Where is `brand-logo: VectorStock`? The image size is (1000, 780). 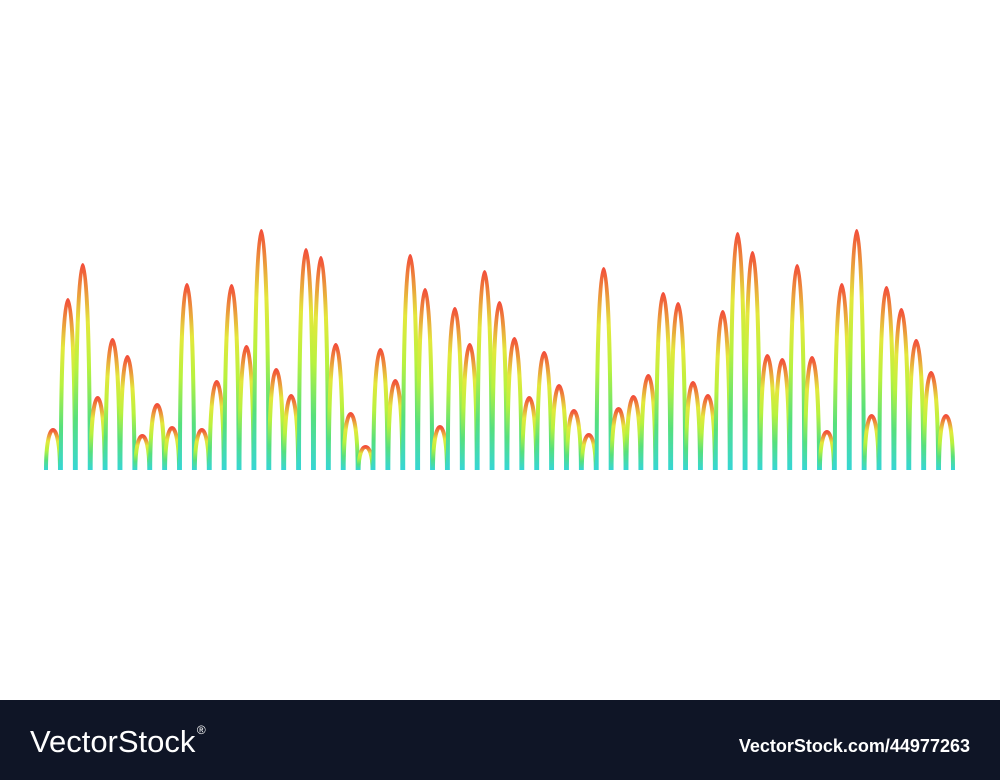
brand-logo: VectorStock is located at coordinates (113, 741).